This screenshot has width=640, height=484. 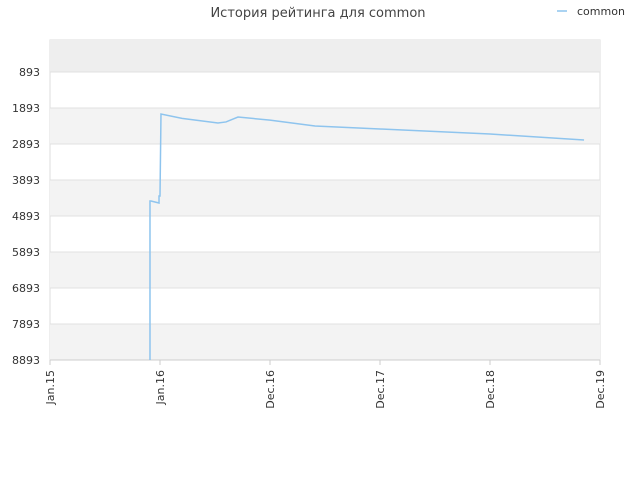 I want to click on y-tick-label: 5893, so click(x=26, y=252).